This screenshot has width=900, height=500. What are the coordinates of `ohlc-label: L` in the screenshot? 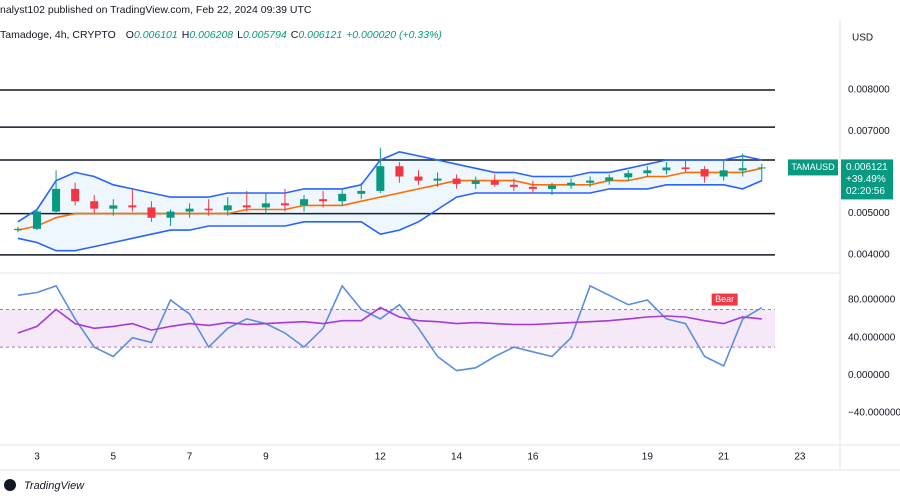 It's located at (240, 35).